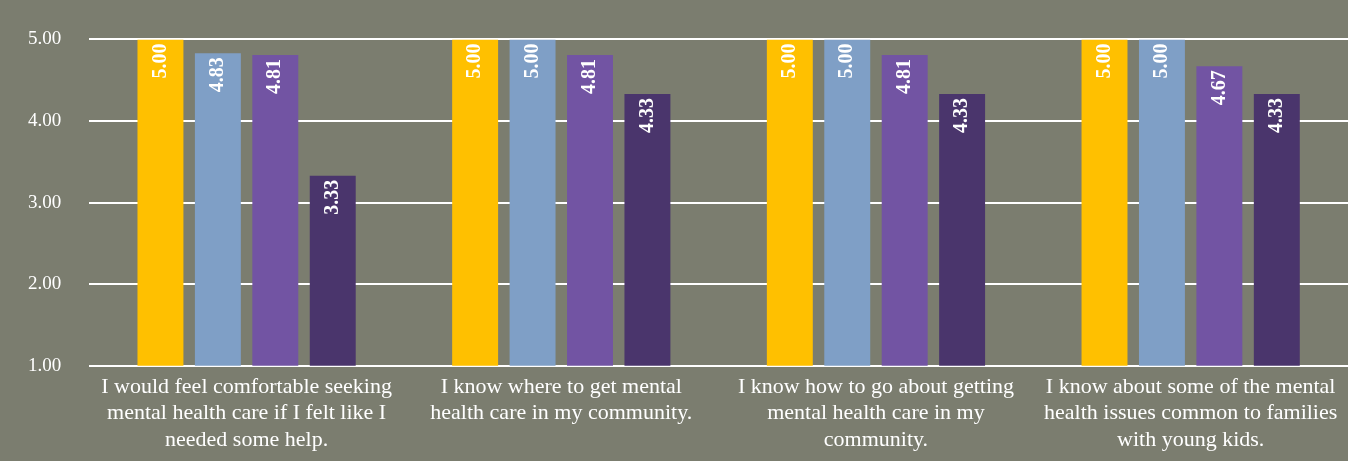 Image resolution: width=1348 pixels, height=461 pixels. Describe the element at coordinates (216, 75) in the screenshot. I see `data-label: 4.83` at that location.